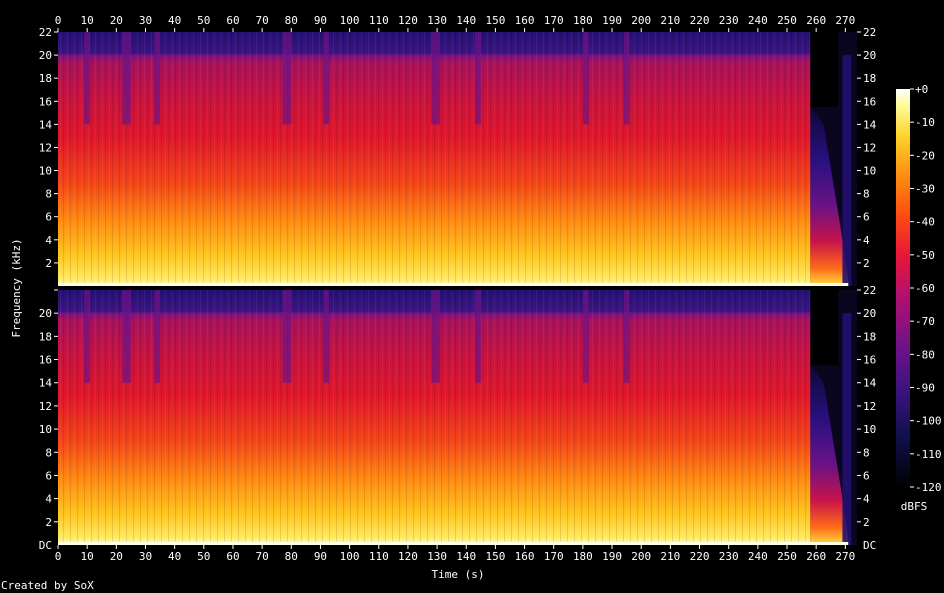  Describe the element at coordinates (379, 556) in the screenshot. I see `x-tick-label-bottom: 110` at that location.